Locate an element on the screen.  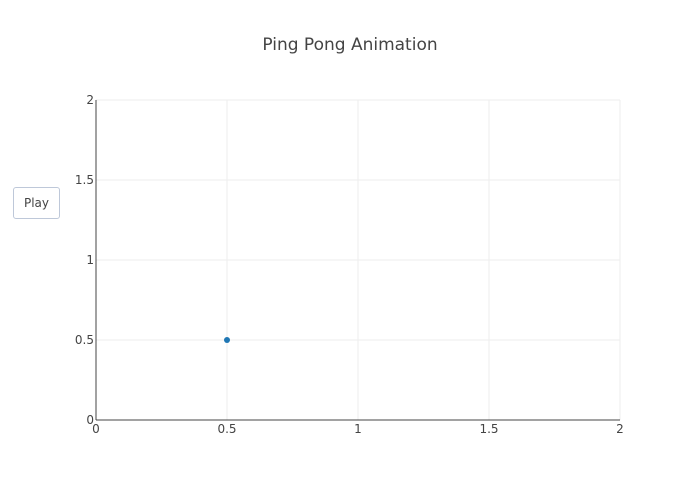
play-button: Play is located at coordinates (36, 203).